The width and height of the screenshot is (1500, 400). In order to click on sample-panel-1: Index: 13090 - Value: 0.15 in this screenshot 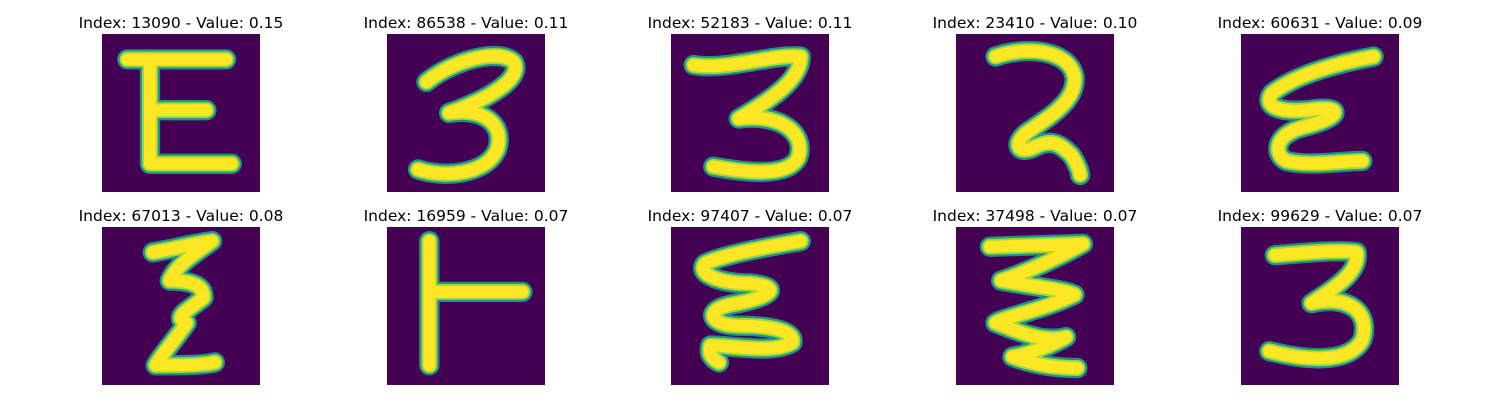, I will do `click(181, 102)`.